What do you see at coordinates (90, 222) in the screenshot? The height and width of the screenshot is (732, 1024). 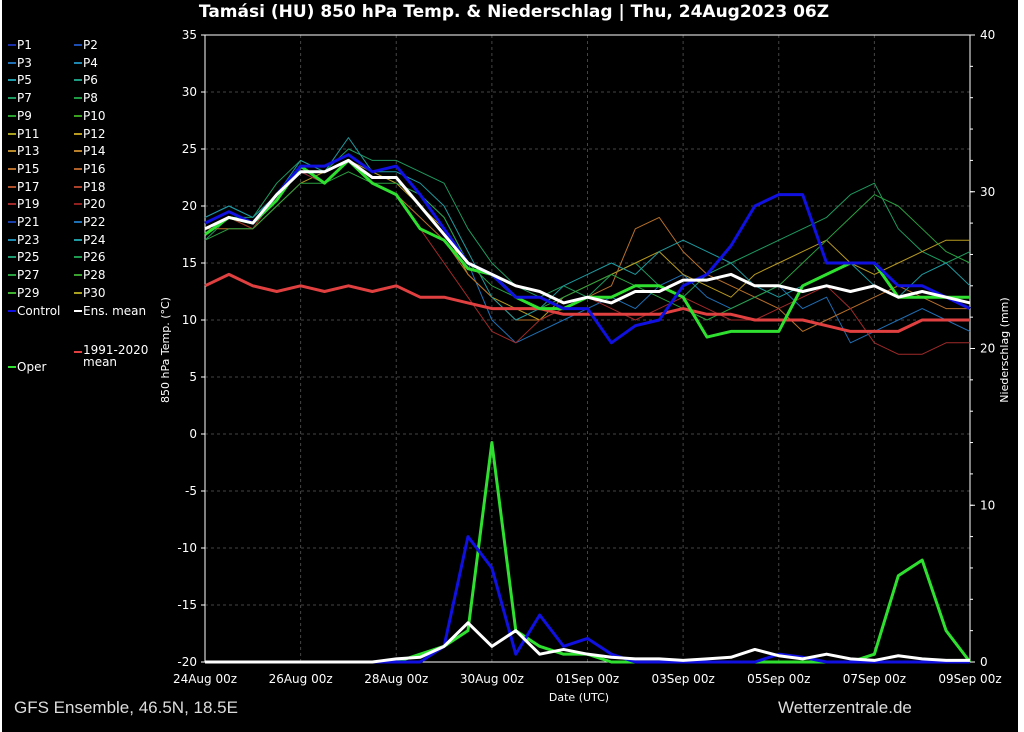 I see `legend-item: P22` at bounding box center [90, 222].